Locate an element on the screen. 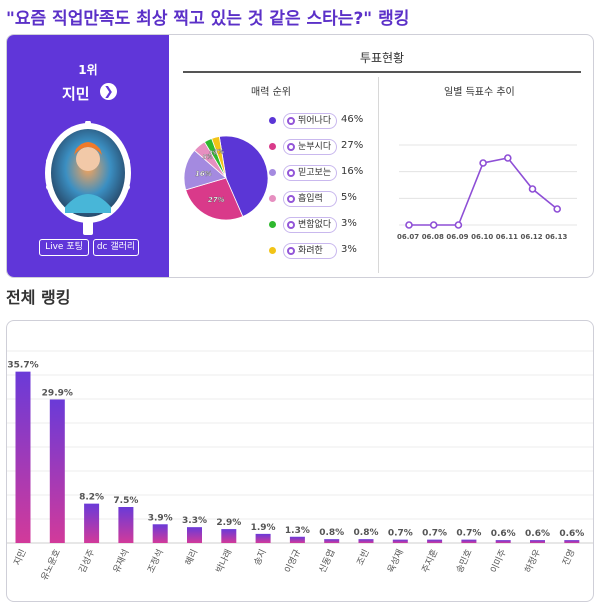 This screenshot has height=606, width=600. trend-date-label: 06.07 is located at coordinates (408, 237).